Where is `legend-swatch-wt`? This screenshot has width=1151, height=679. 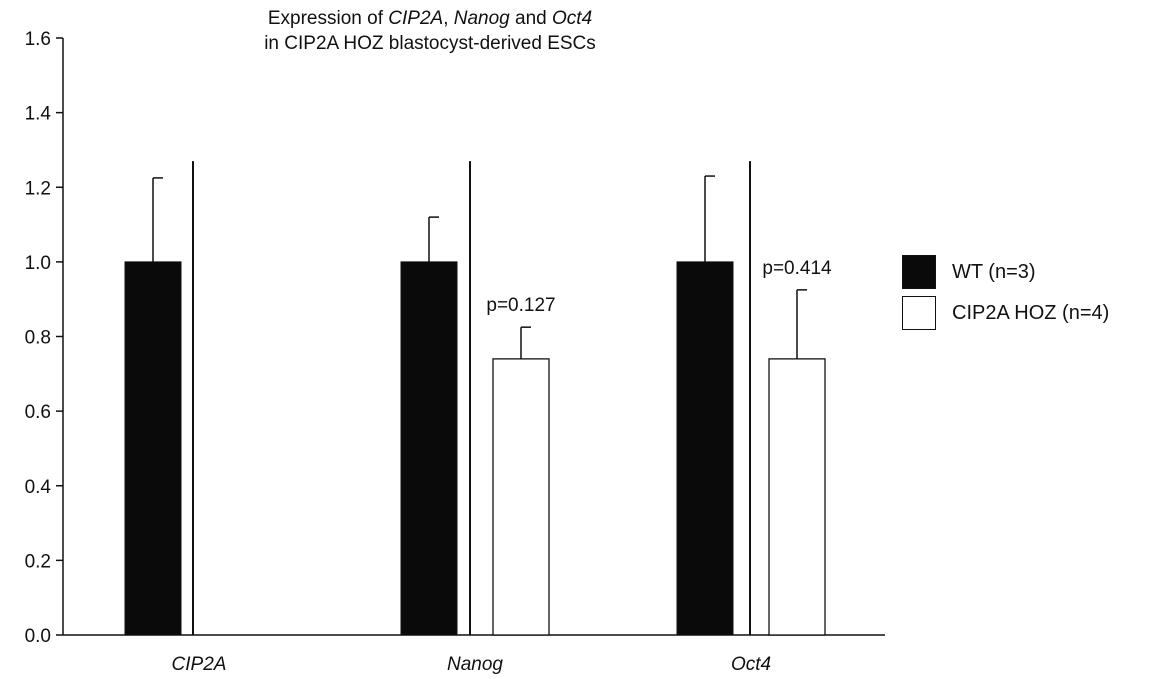 legend-swatch-wt is located at coordinates (919, 272).